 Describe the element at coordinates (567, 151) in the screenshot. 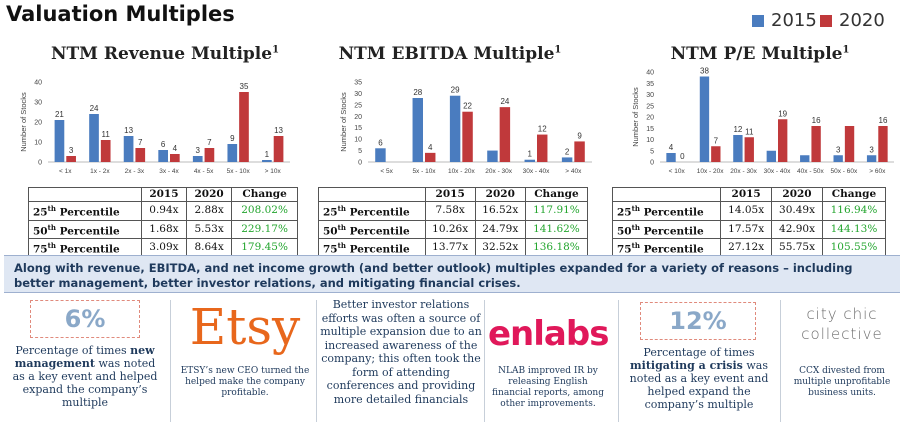

I see `bar-value-label: 2` at that location.